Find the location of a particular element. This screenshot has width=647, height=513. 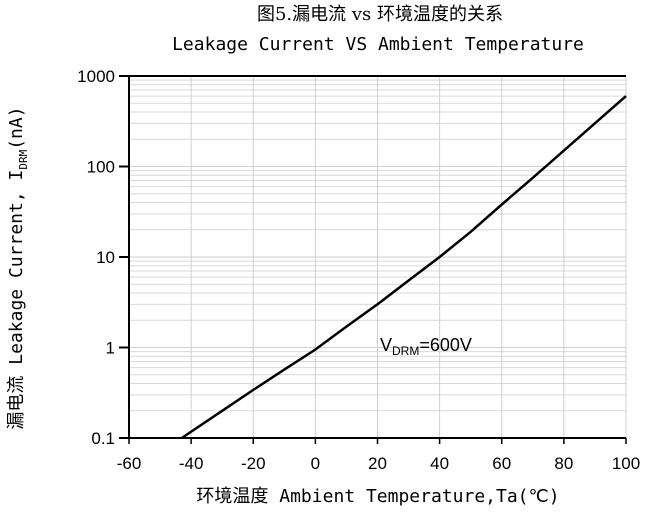

y-tick-label: 10 is located at coordinates (105, 257).